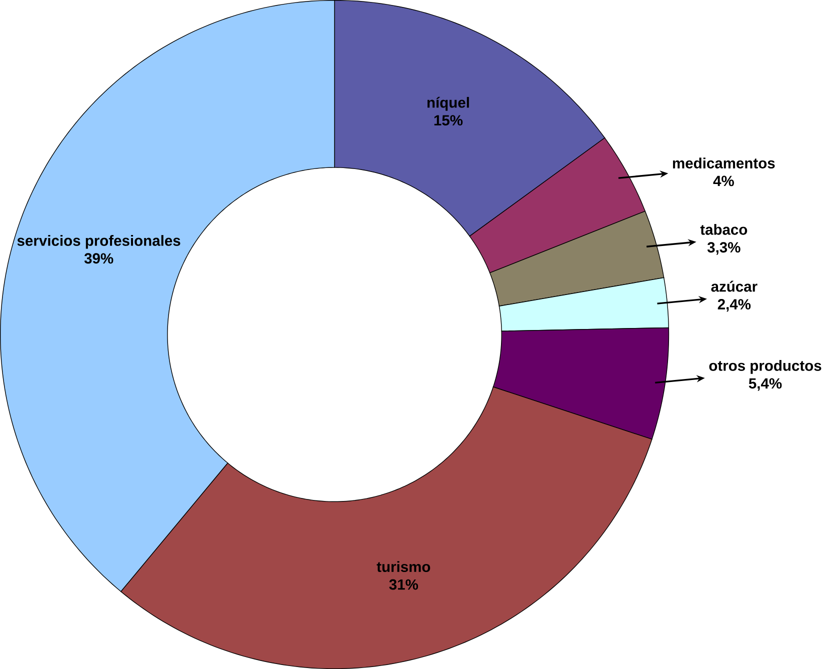 The height and width of the screenshot is (669, 823). What do you see at coordinates (403, 584) in the screenshot?
I see `data-label: 31%` at bounding box center [403, 584].